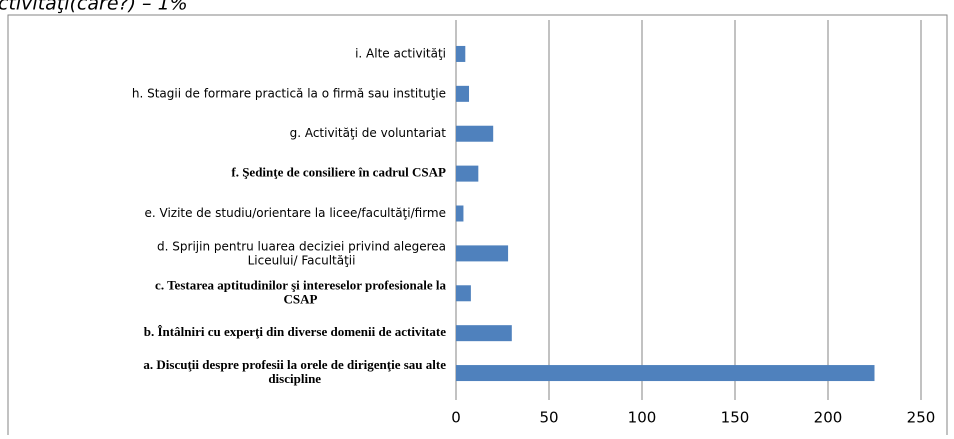 The height and width of the screenshot is (439, 954). I want to click on x-tick-label: 50, so click(548, 418).